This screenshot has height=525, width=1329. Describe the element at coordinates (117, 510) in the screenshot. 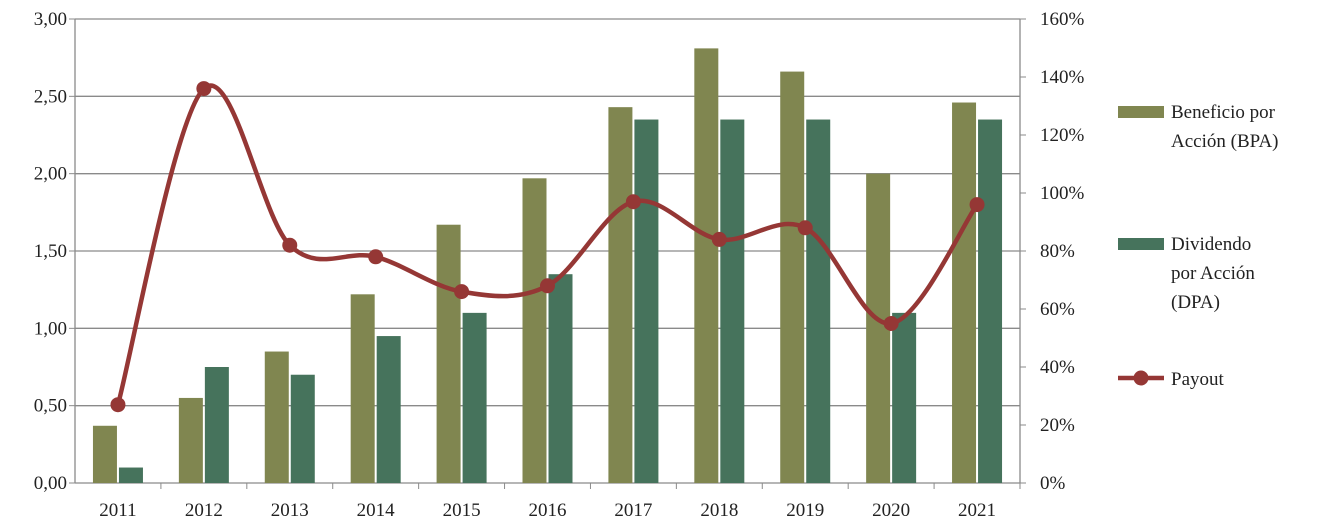

I see `x-tick-label: 2011` at that location.